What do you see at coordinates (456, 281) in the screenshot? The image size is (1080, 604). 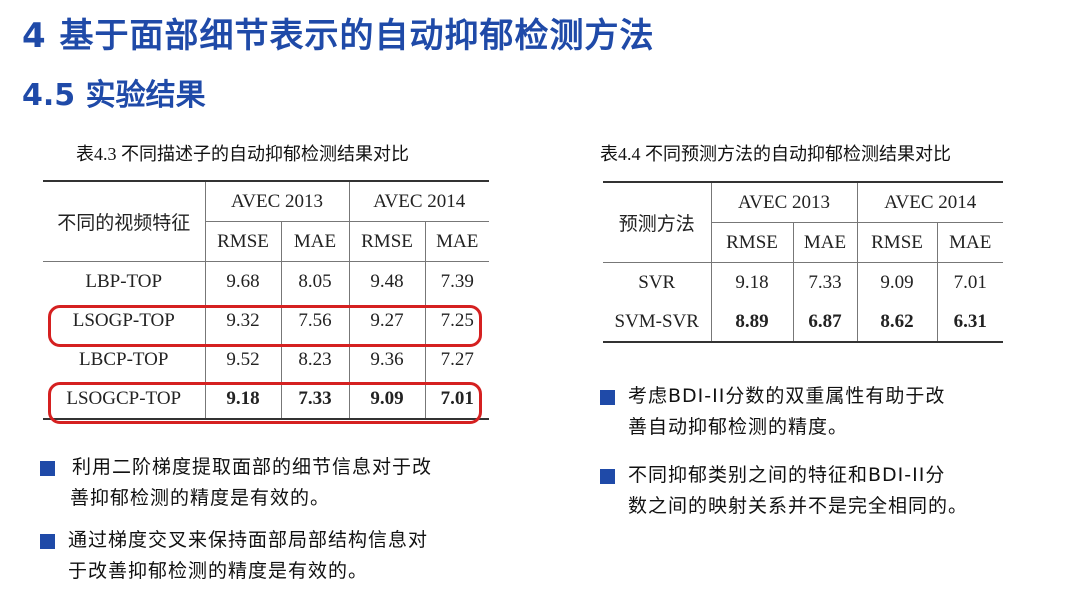 I see `cell: 7.39` at bounding box center [456, 281].